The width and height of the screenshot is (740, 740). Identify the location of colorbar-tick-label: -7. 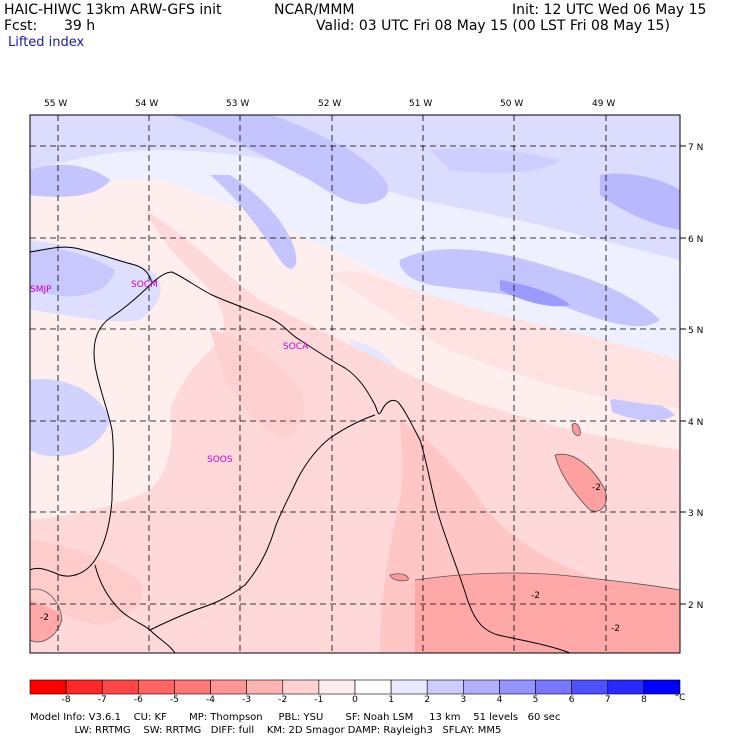
(102, 700).